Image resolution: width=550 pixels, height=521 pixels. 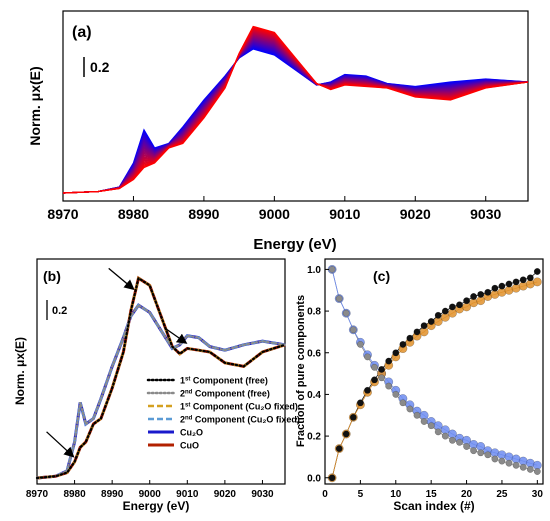 I want to click on panel-c-label: (c), so click(x=381, y=276).